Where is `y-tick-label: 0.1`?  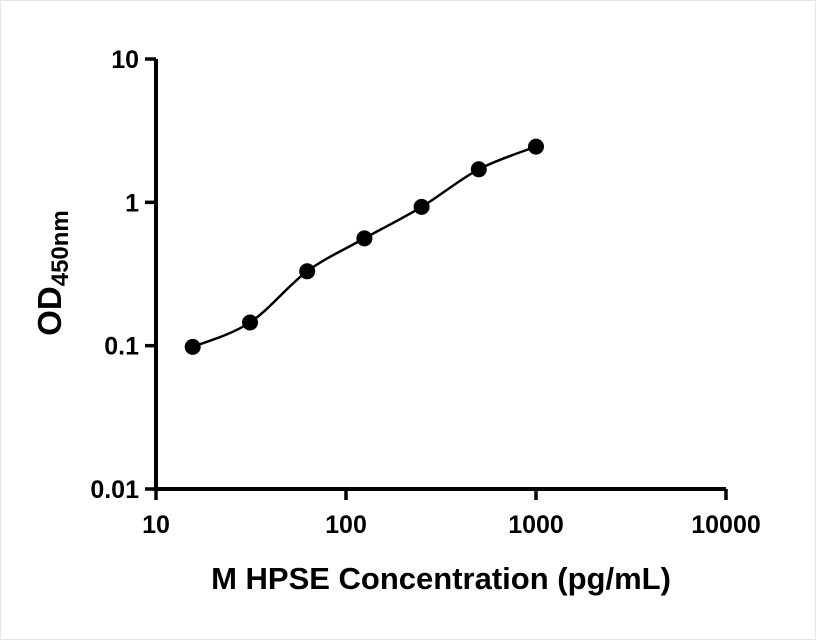
y-tick-label: 0.1 is located at coordinates (121, 347).